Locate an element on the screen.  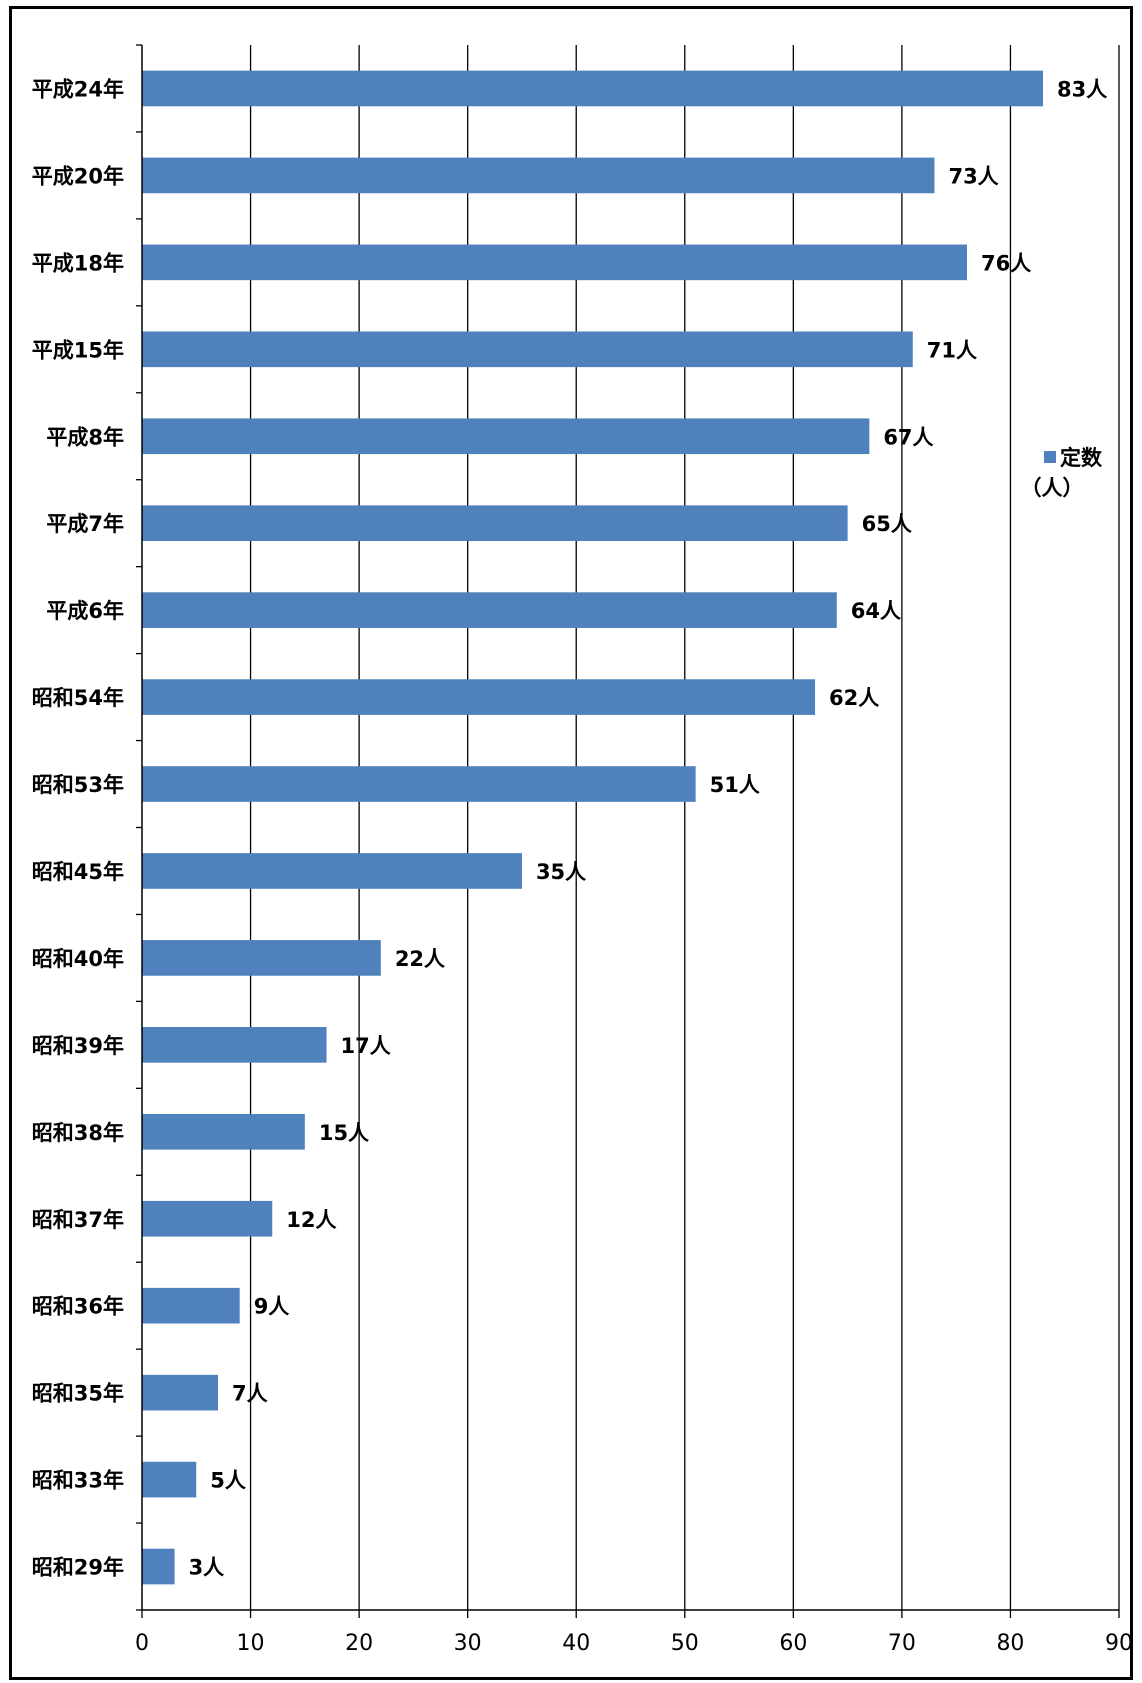
value-label: 15人 is located at coordinates (344, 1133).